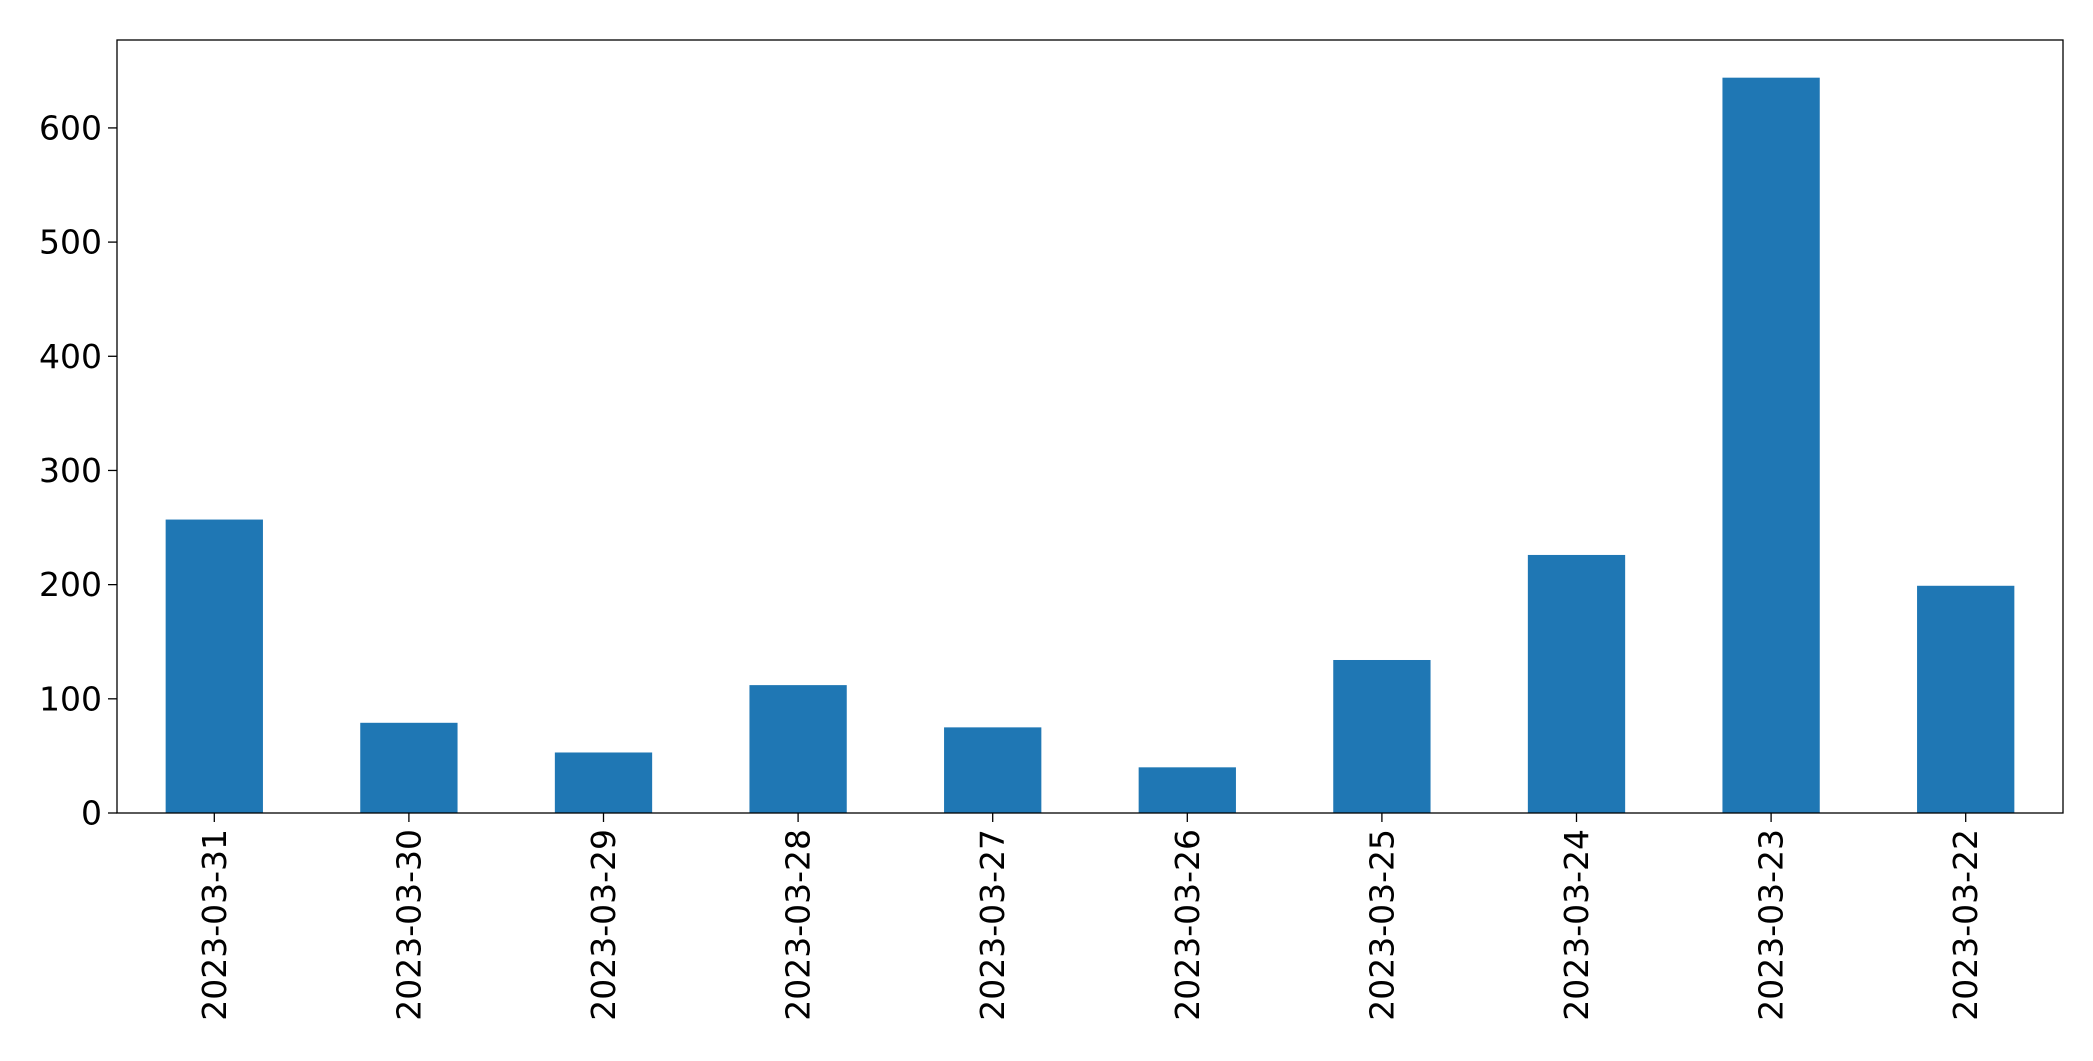 The image size is (2093, 1061). What do you see at coordinates (70, 584) in the screenshot?
I see `y-tick-label: 200` at bounding box center [70, 584].